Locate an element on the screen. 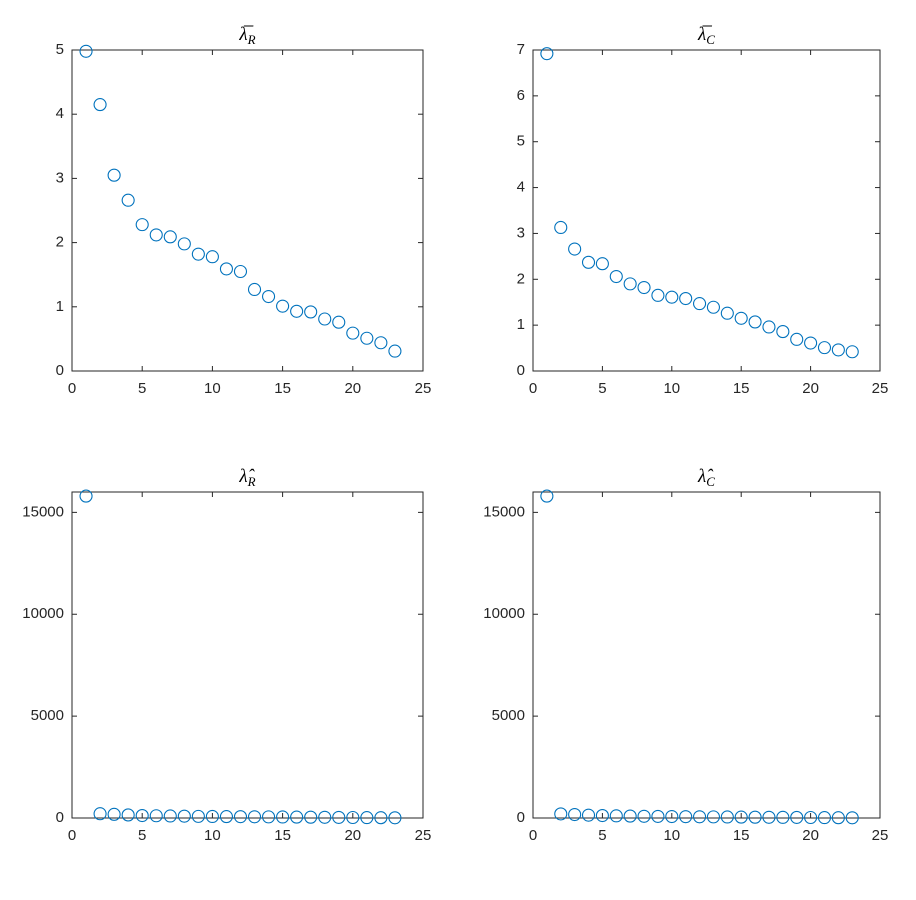 This screenshot has height=900, width=916. subplot-title: λ̅R is located at coordinates (246, 35).